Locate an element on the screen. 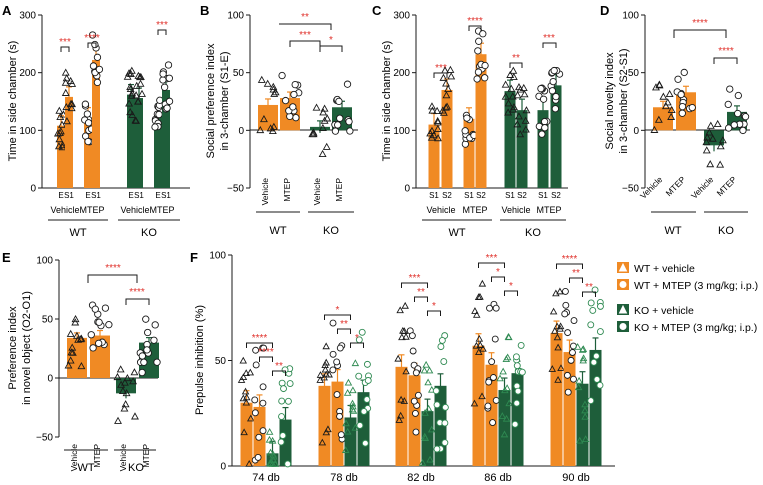  y-tick-label: 100 is located at coordinates (27, 131).